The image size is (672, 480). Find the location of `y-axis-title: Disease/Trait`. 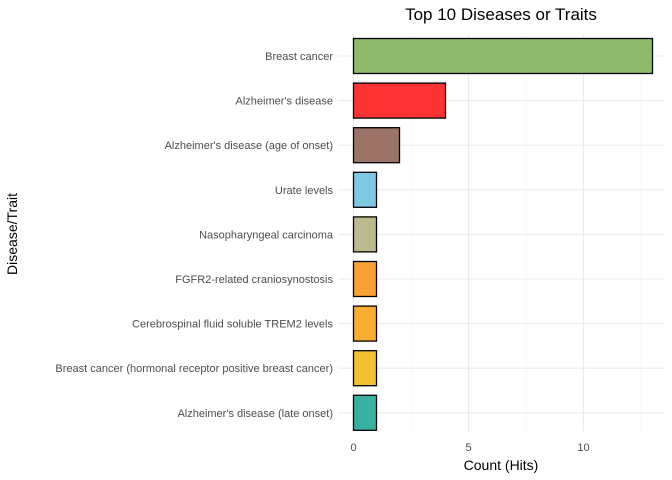

y-axis-title: Disease/Trait is located at coordinates (12, 234).